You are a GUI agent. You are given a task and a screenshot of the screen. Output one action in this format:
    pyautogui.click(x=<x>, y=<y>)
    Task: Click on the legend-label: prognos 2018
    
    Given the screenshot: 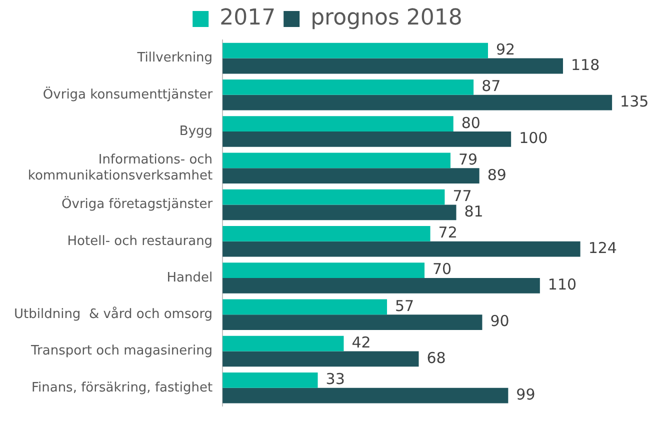 What is the action you would take?
    pyautogui.click(x=386, y=18)
    